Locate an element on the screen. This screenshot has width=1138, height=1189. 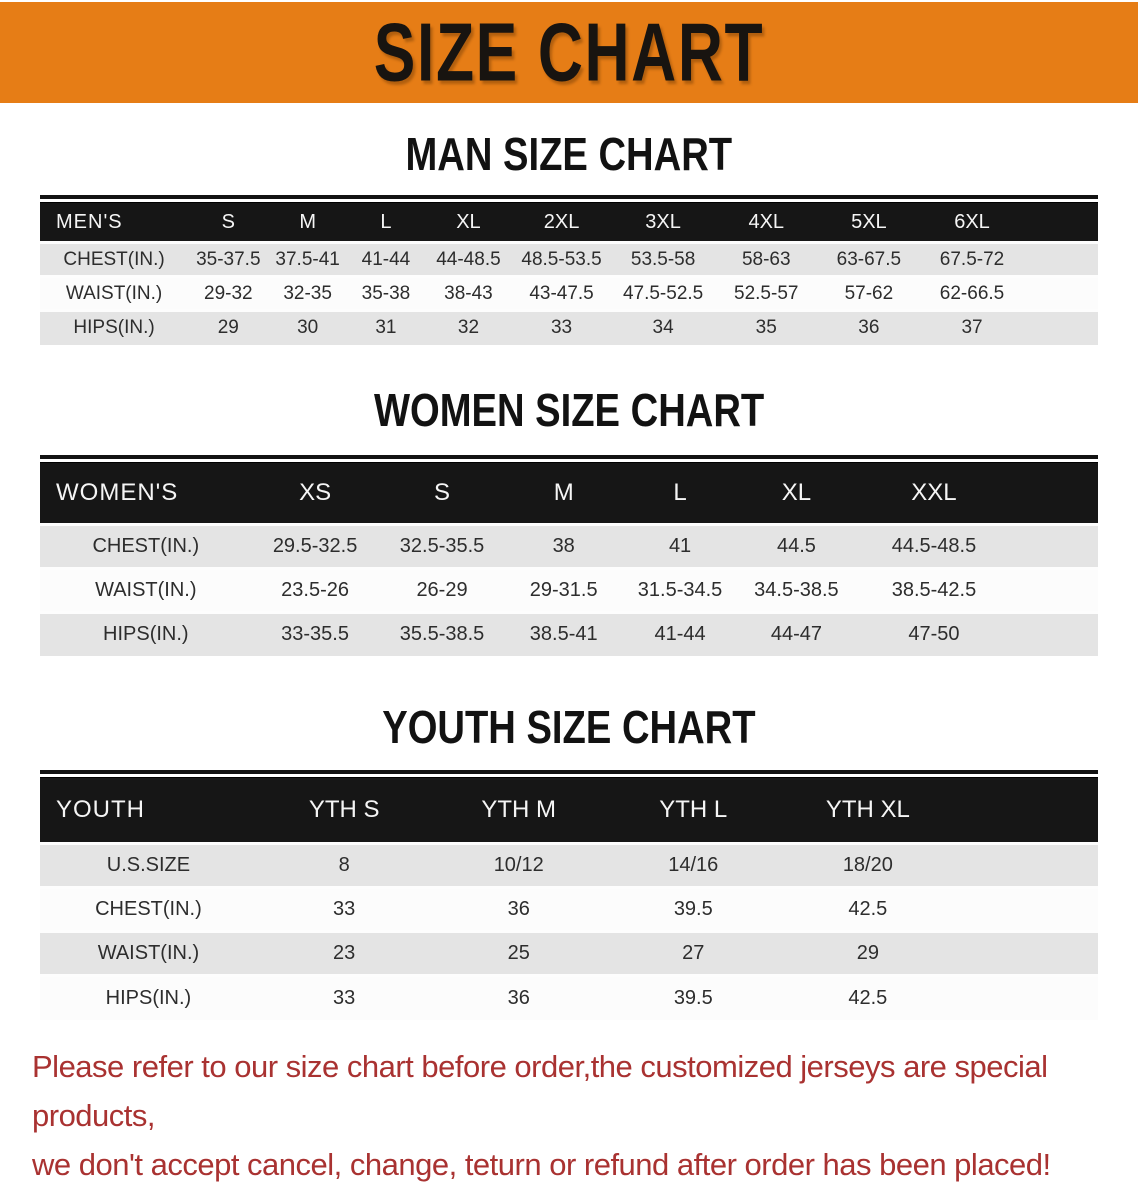
value-cell: 47-50 is located at coordinates (934, 633).